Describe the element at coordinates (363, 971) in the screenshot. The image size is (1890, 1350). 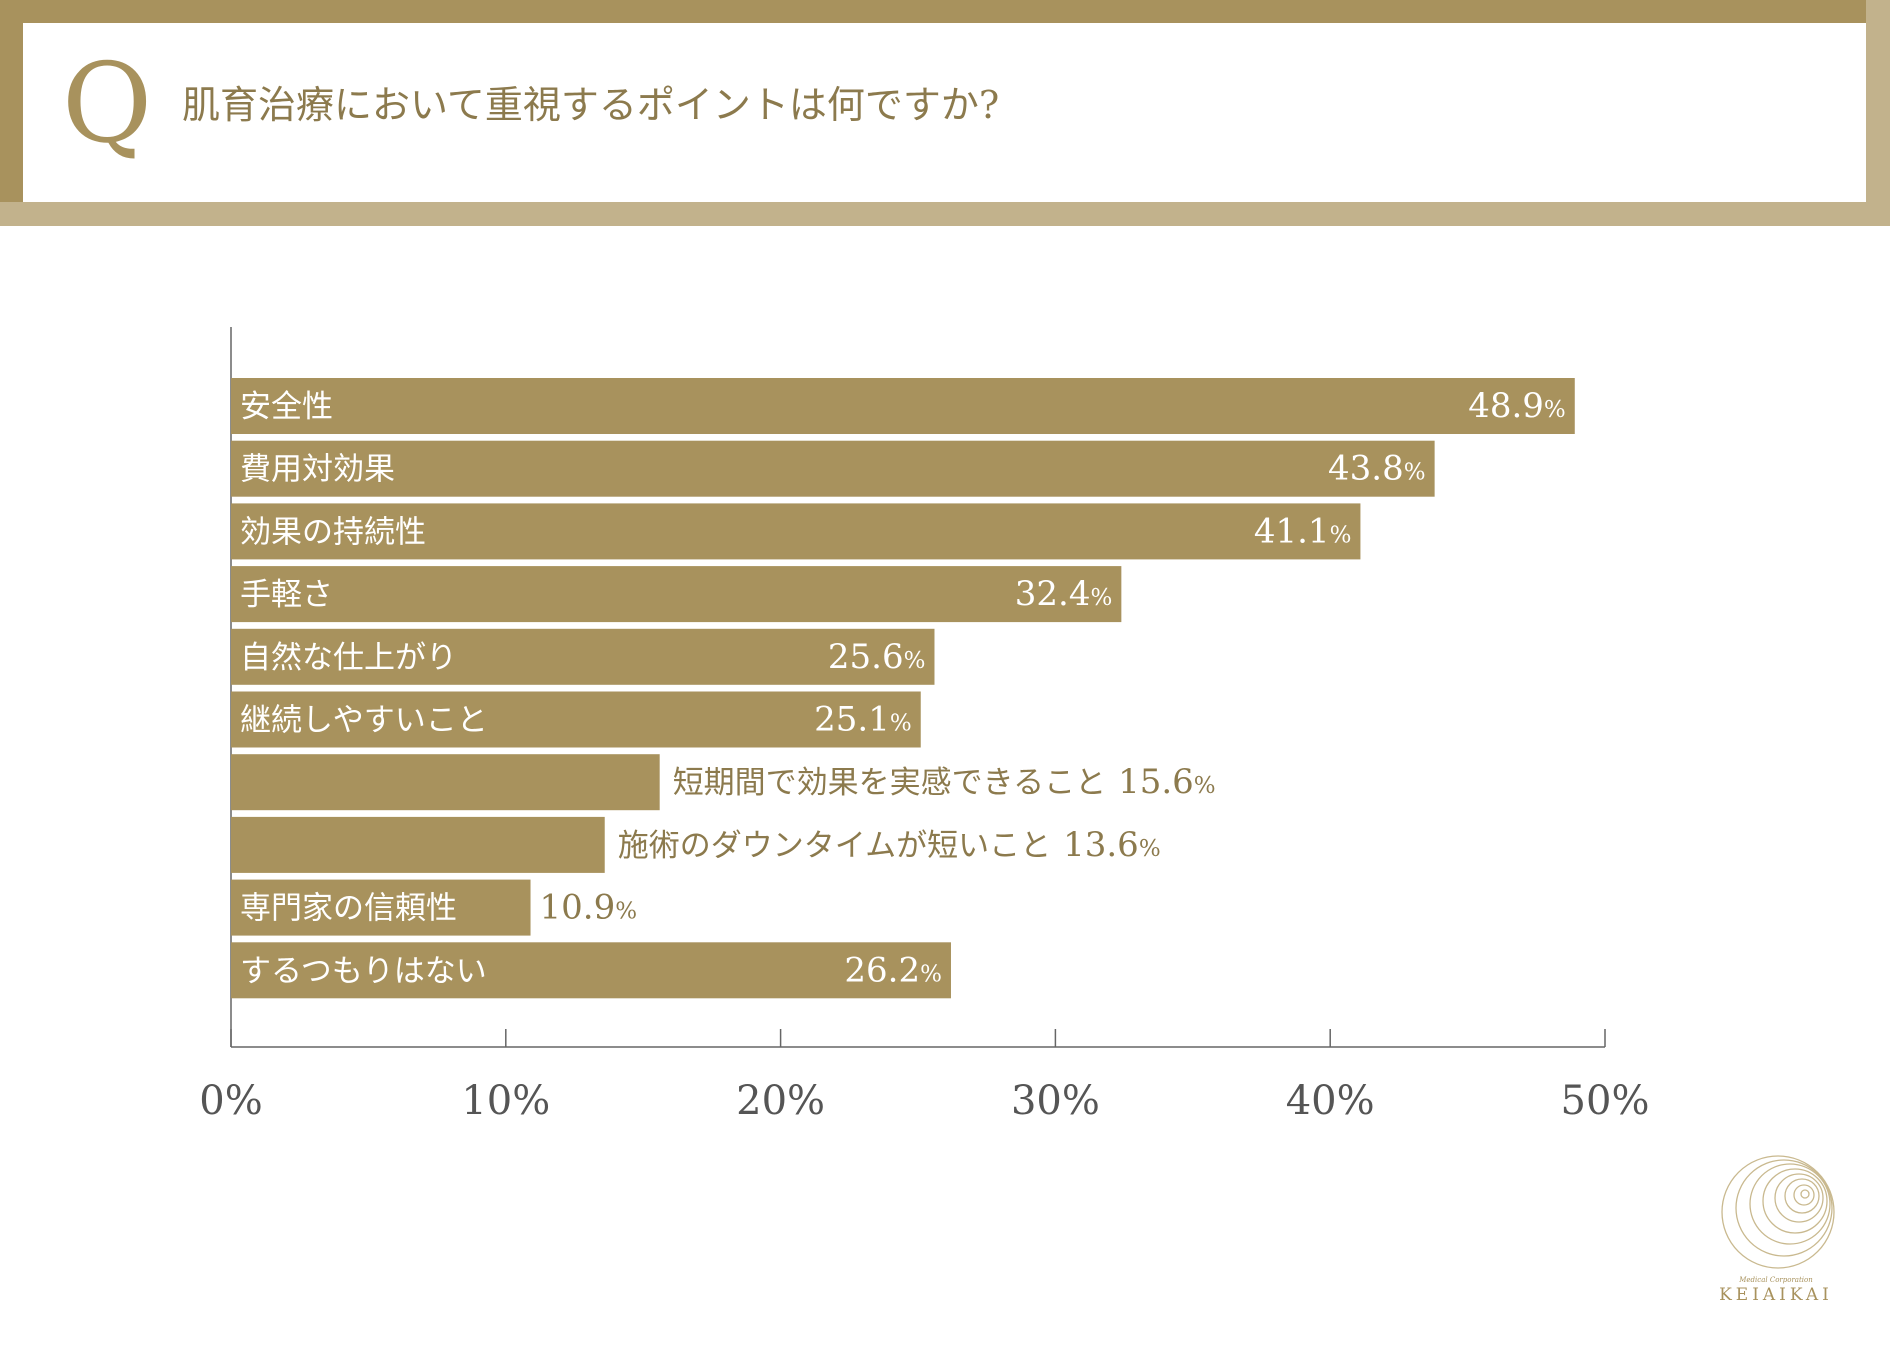
I see `category-label: するつもりはない` at that location.